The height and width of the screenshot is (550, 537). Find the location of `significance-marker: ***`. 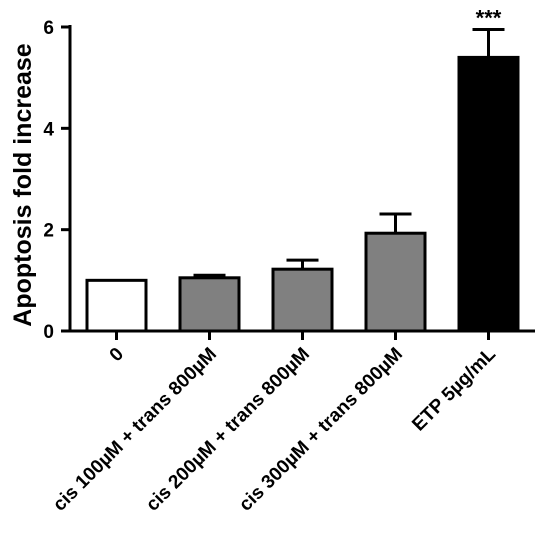

significance-marker: *** is located at coordinates (489, 18).